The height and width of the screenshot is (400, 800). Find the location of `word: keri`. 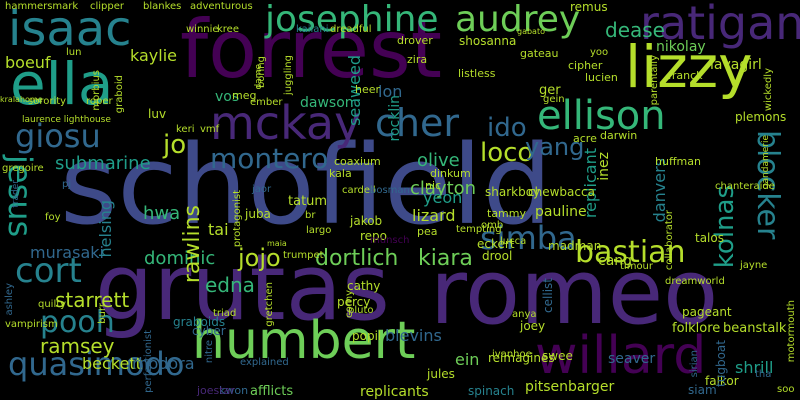

word: keri is located at coordinates (185, 129).